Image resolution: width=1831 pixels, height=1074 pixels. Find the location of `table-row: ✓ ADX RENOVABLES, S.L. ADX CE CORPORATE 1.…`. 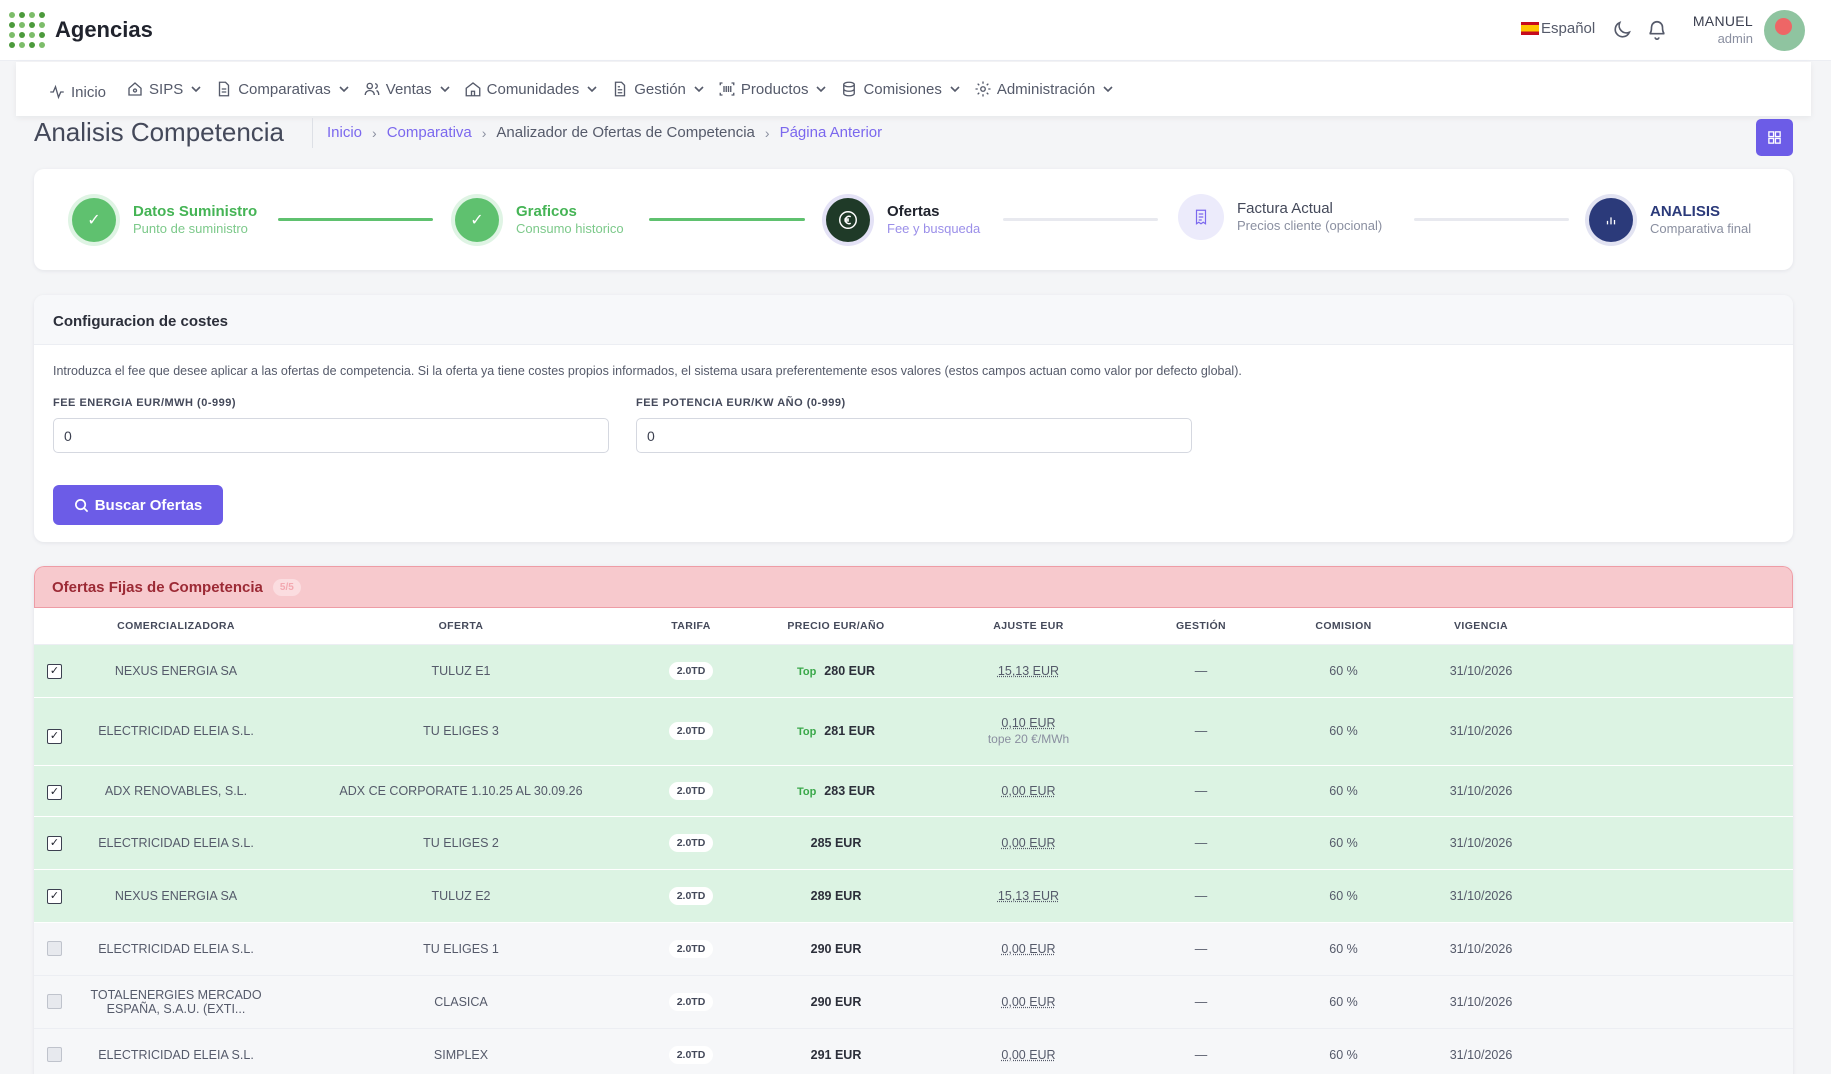

table-row: ✓ ADX RENOVABLES, S.L. ADX CE CORPORATE 1.… is located at coordinates (913, 791).